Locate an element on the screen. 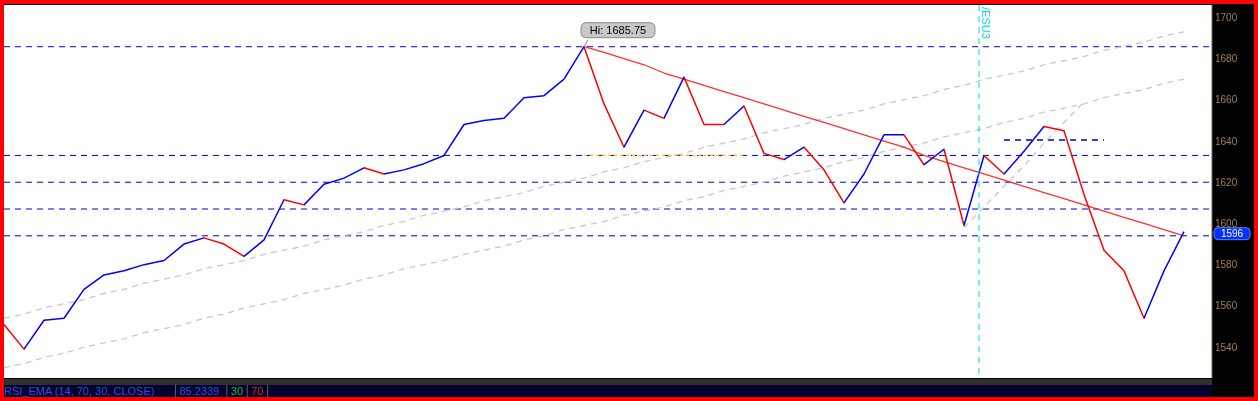 This screenshot has width=1258, height=401. y-tick-label: 1580 is located at coordinates (1226, 265).